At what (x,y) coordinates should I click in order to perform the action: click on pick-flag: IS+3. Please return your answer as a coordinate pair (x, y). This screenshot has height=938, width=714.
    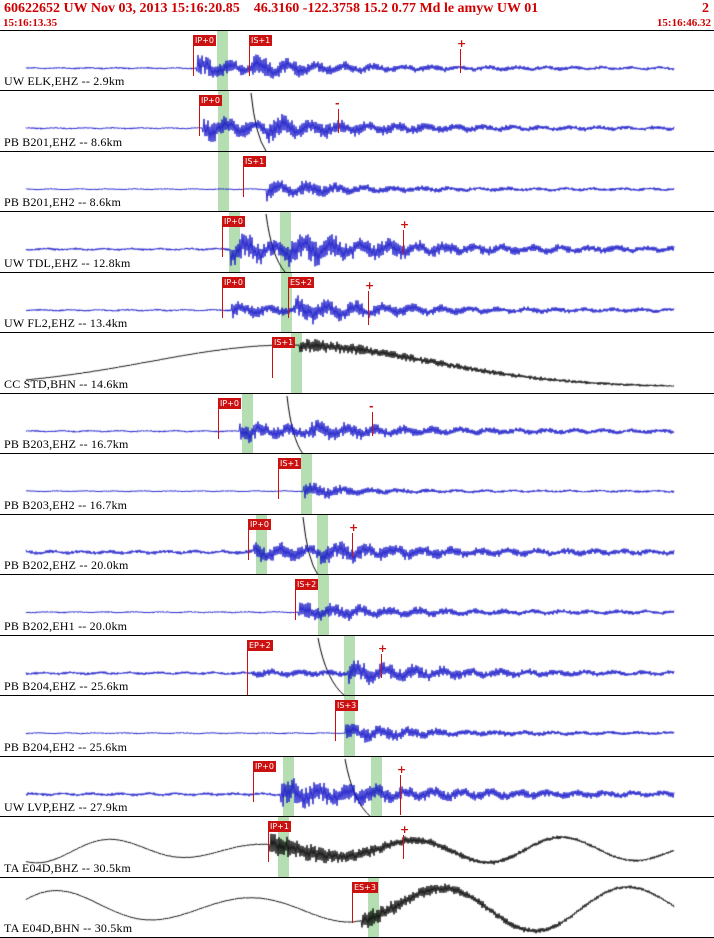
    Looking at the image, I should click on (347, 706).